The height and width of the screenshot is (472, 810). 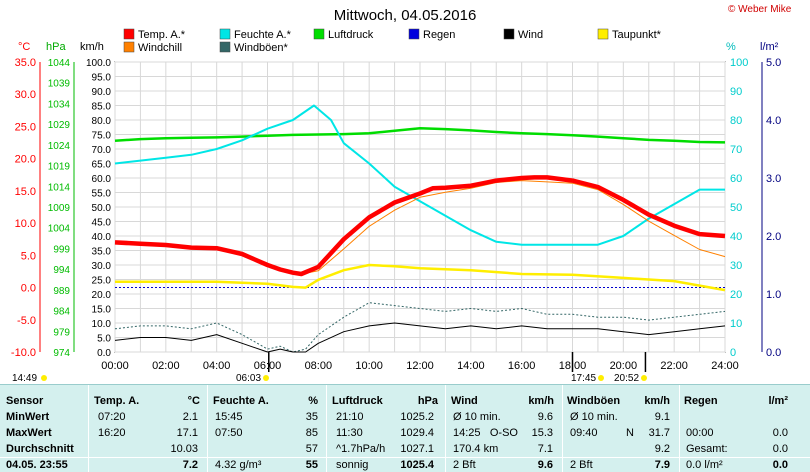 What do you see at coordinates (61, 270) in the screenshot?
I see `pressure-tick-label: 994` at bounding box center [61, 270].